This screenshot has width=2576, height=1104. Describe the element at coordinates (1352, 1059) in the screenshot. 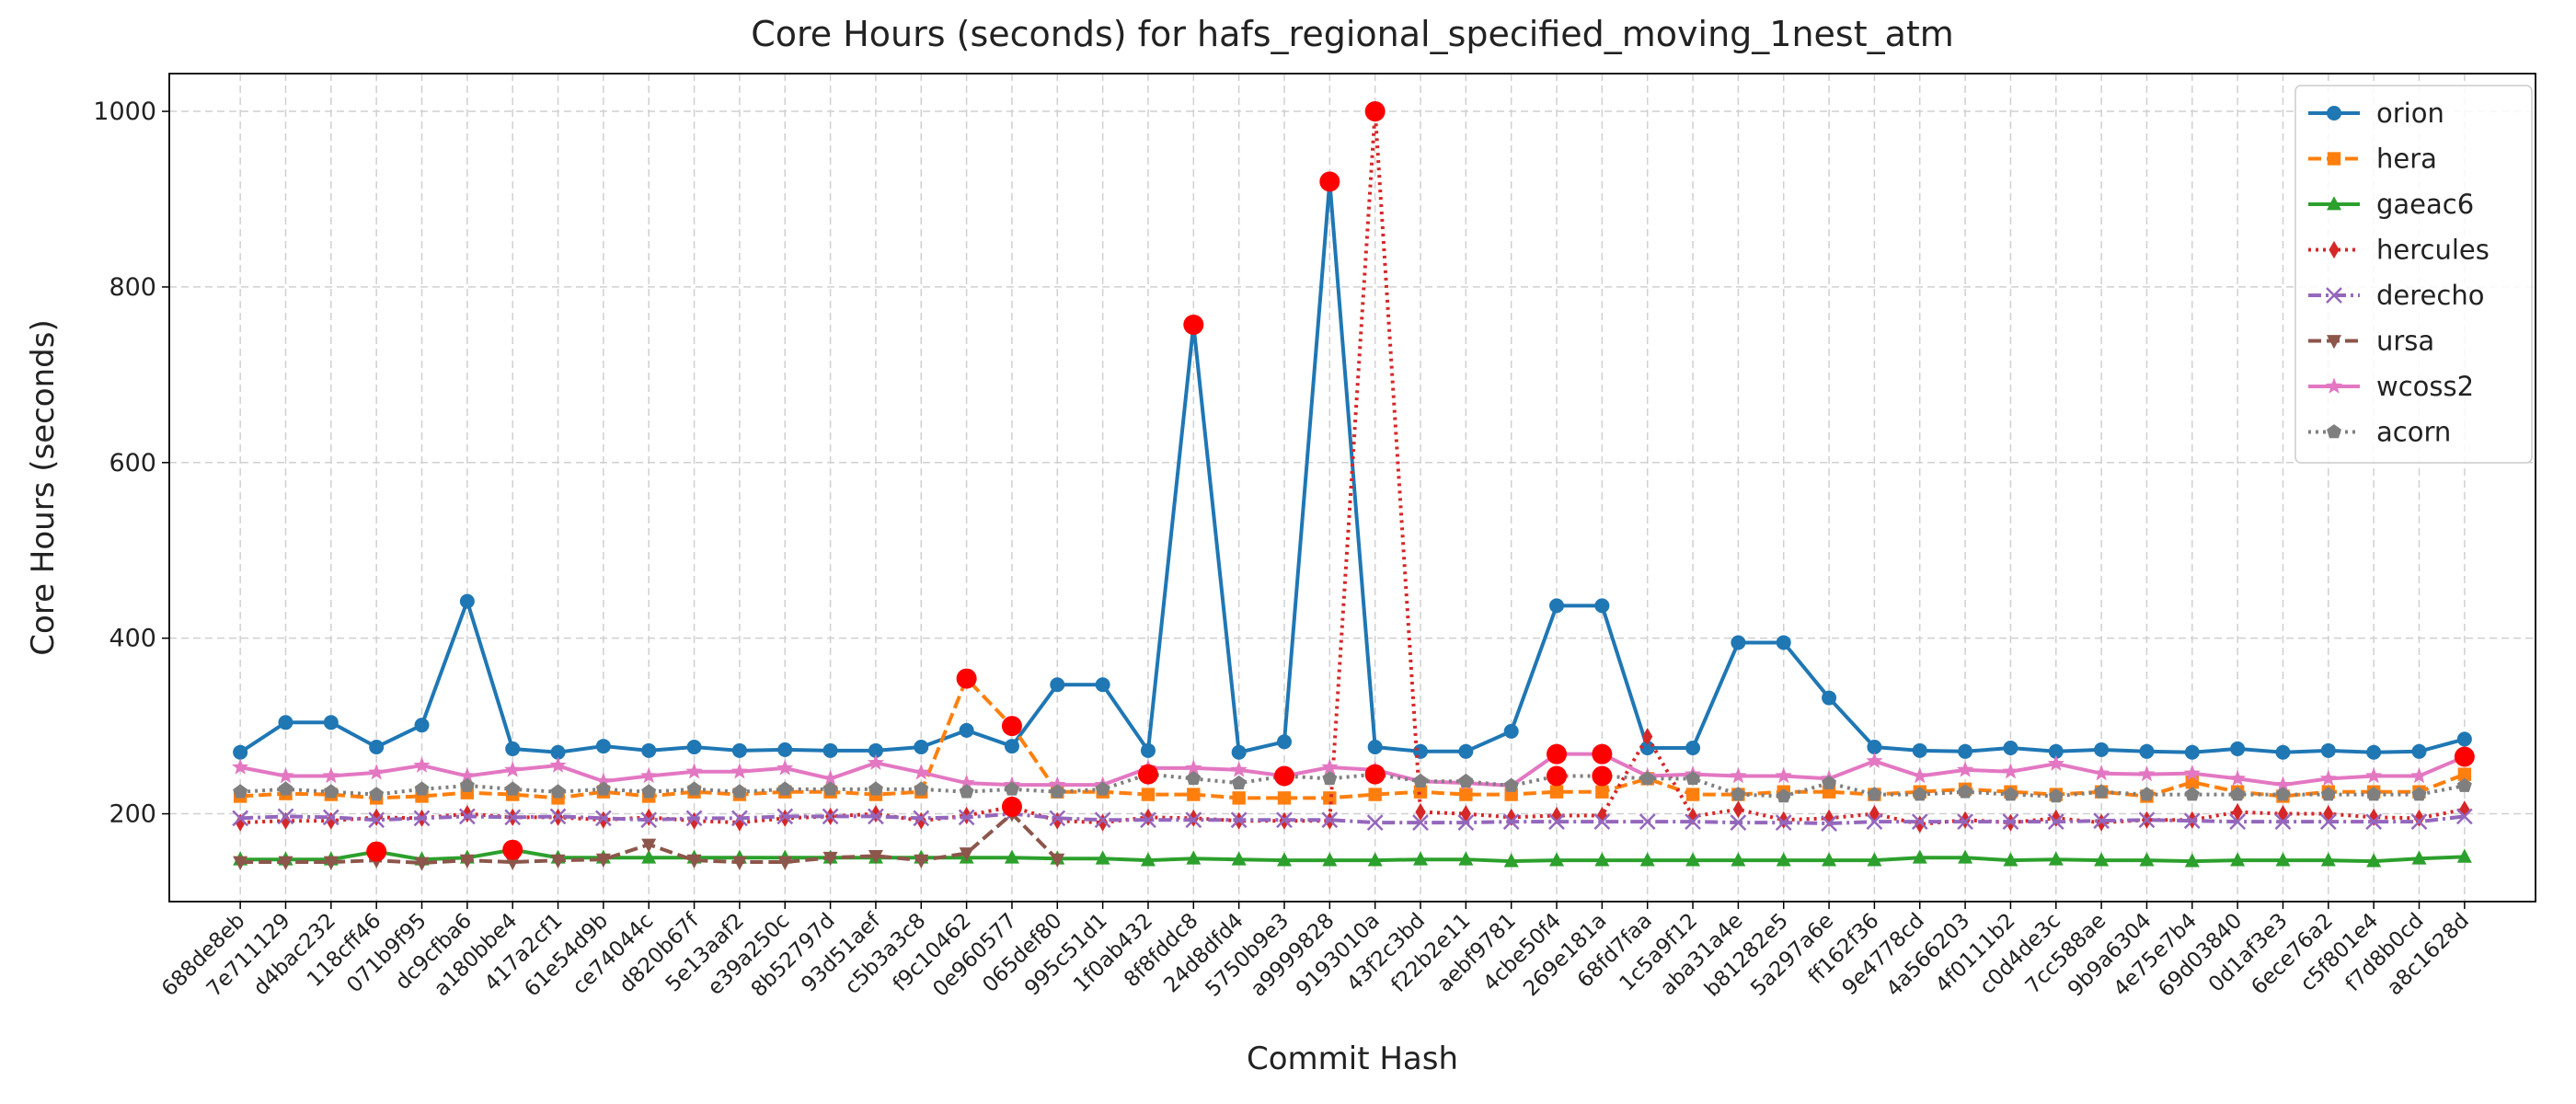

I see `x-axis-label: Commit Hash` at that location.